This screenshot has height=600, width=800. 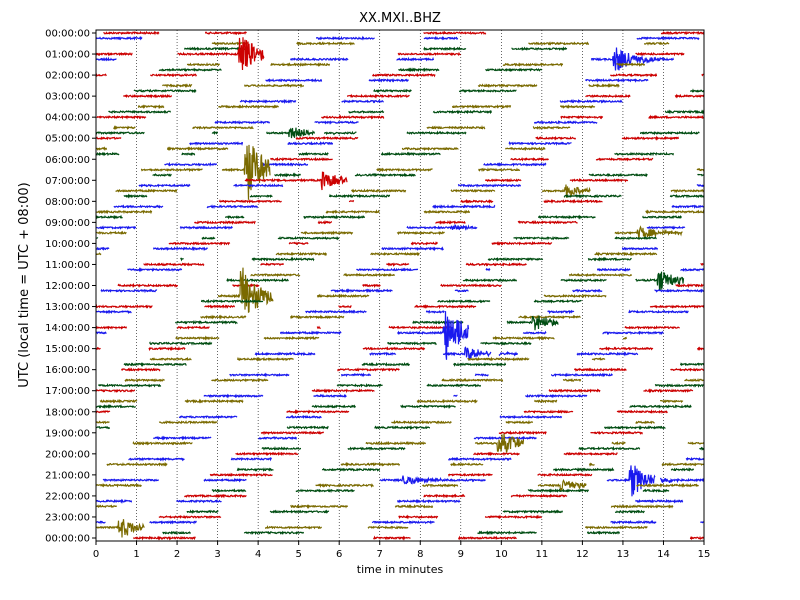 What do you see at coordinates (67, 244) in the screenshot?
I see `y-tick-label: 10:00:00` at bounding box center [67, 244].